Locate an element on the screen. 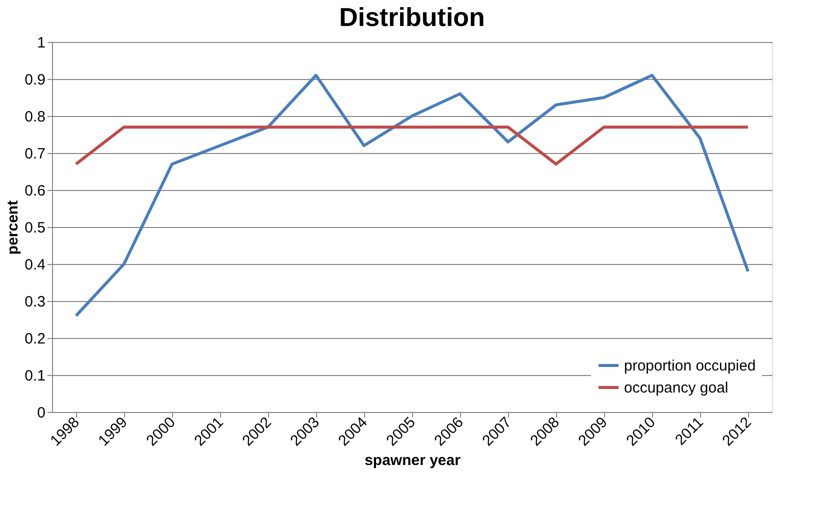 This screenshot has width=827, height=510. y-tick-label: 0 is located at coordinates (41, 413).